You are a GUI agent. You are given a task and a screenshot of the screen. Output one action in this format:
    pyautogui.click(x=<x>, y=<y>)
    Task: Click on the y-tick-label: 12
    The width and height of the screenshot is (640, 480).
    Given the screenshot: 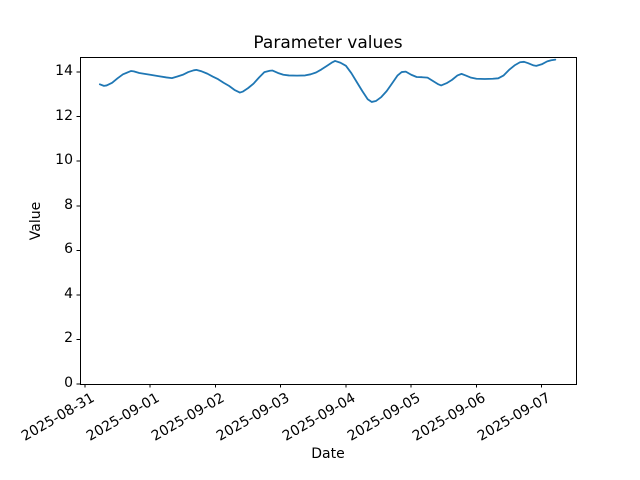 What is the action you would take?
    pyautogui.click(x=64, y=115)
    